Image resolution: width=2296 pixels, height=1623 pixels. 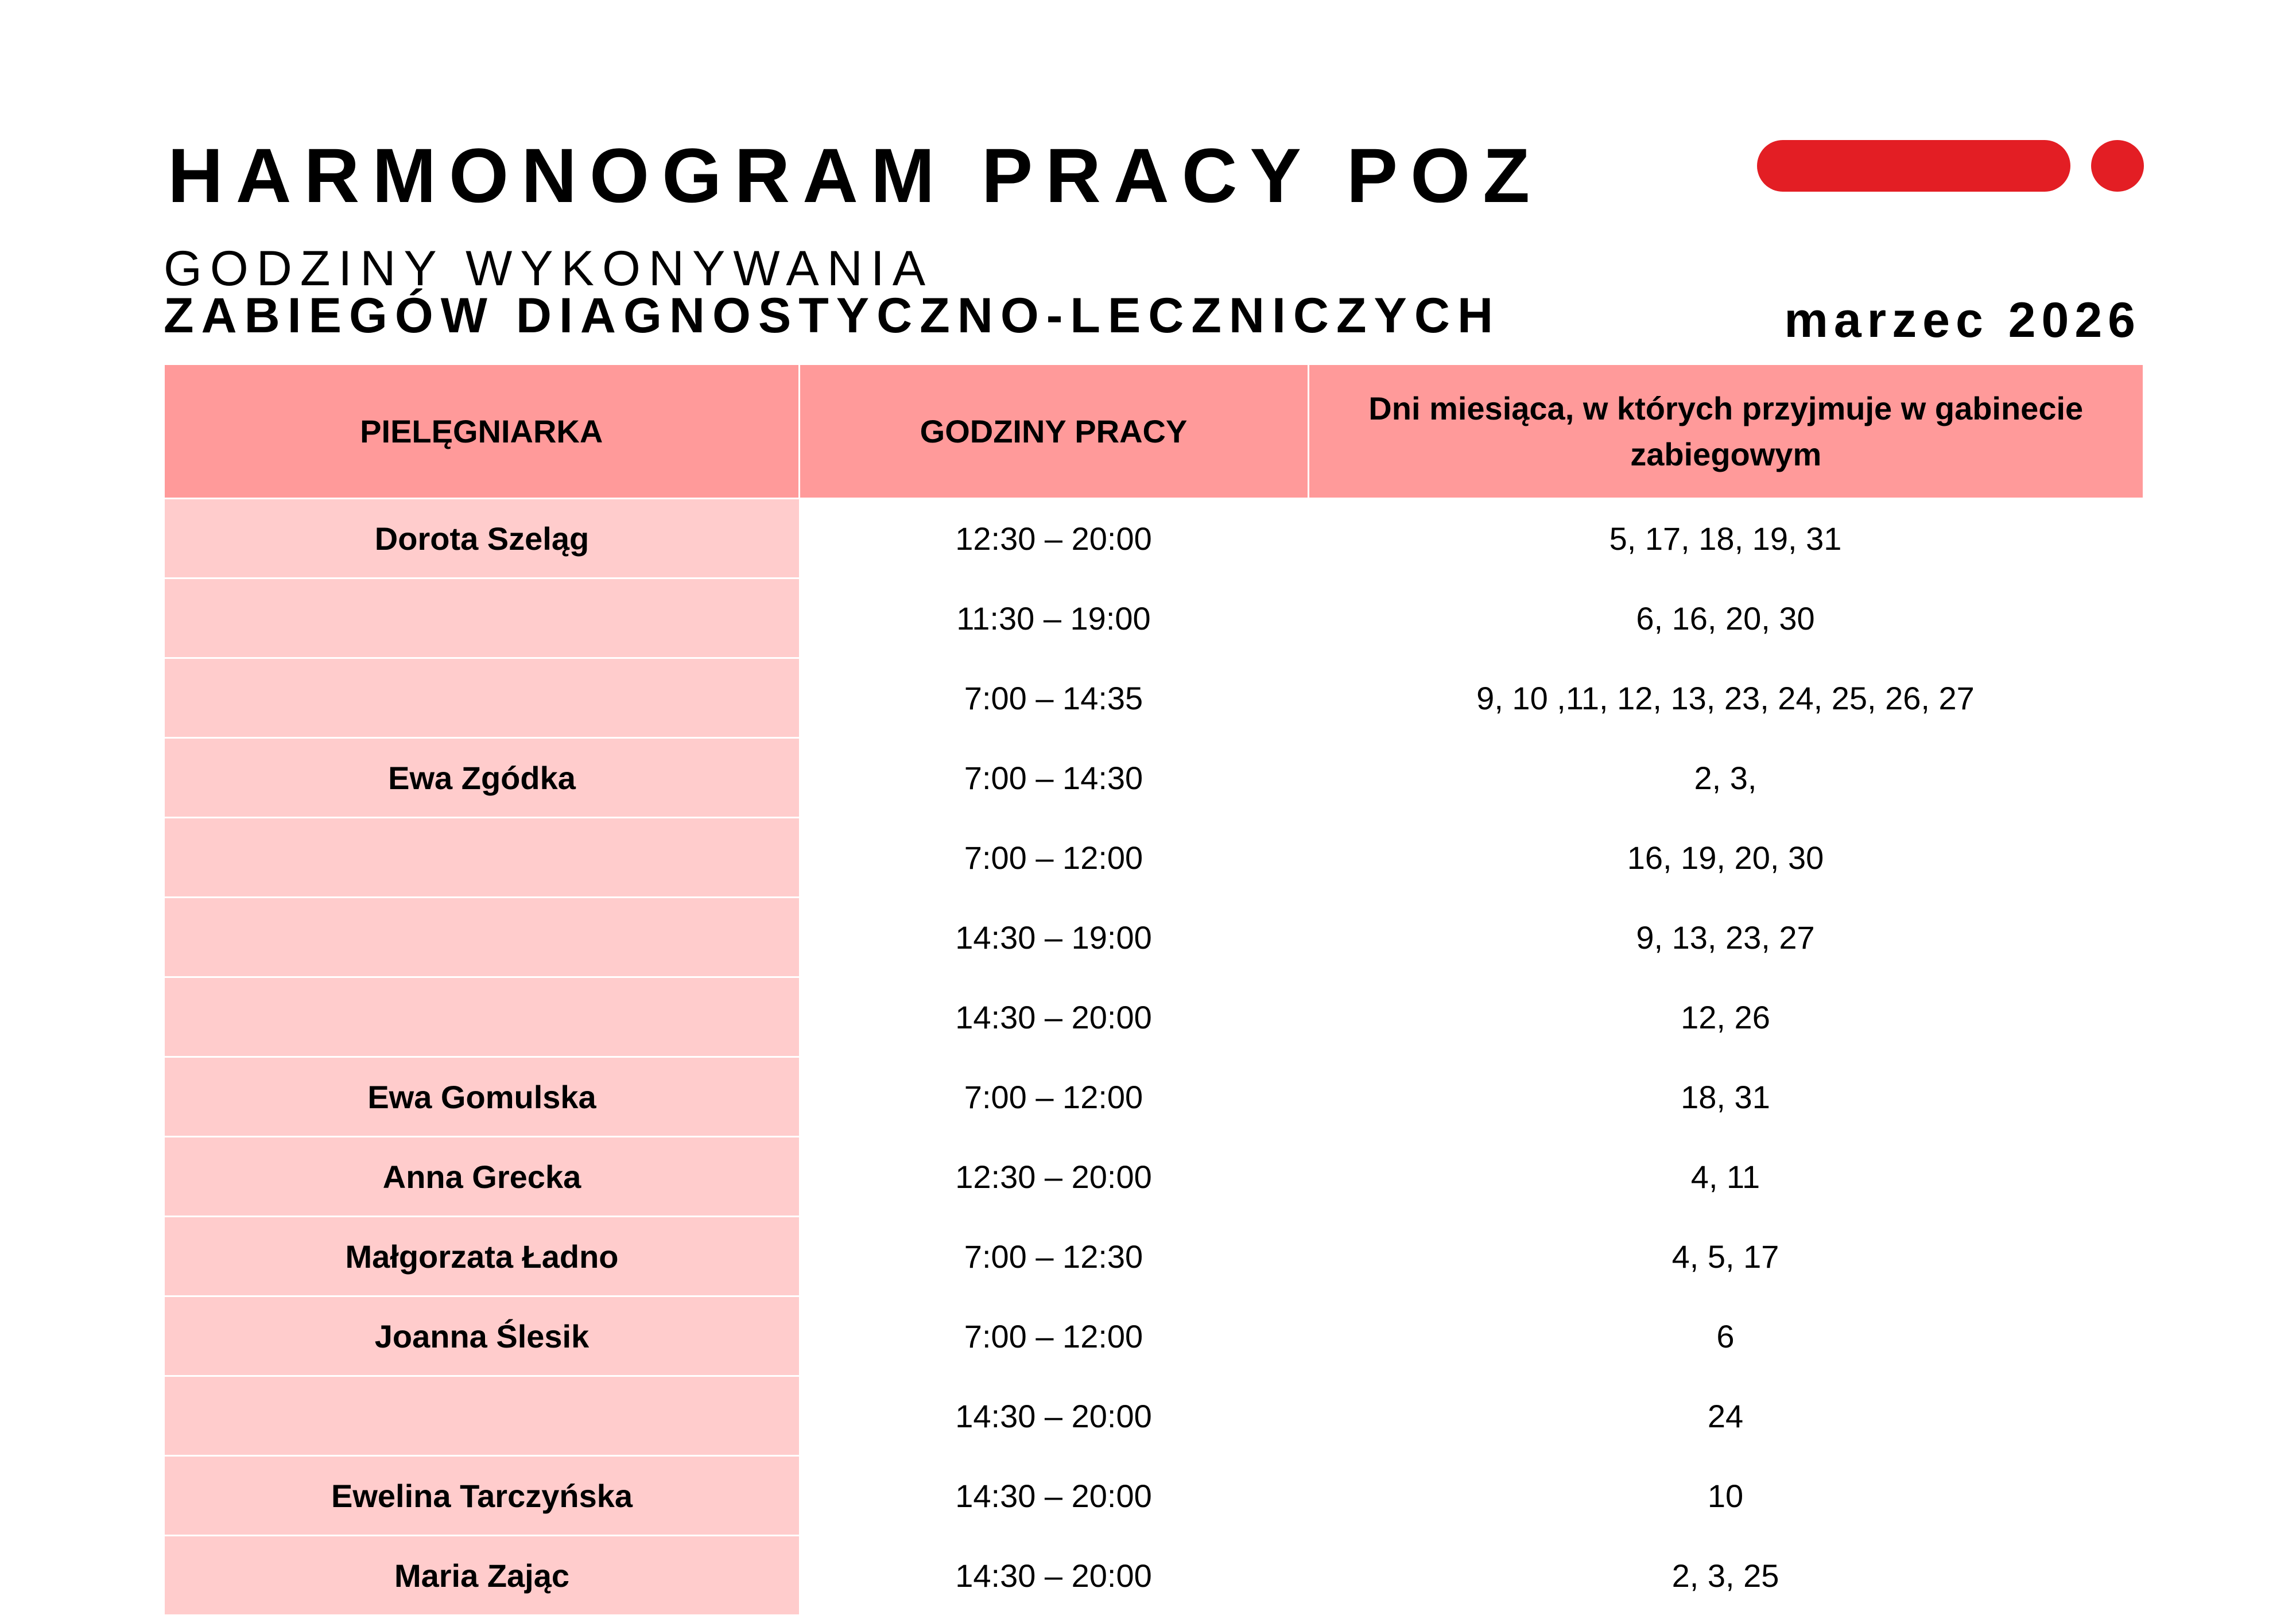 What do you see at coordinates (2117, 166) in the screenshot?
I see `decorative-red-dot` at bounding box center [2117, 166].